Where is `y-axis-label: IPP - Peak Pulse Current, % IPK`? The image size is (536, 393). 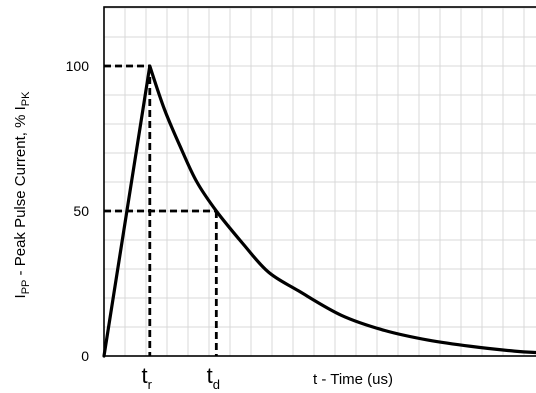 y-axis-label: IPP - Peak Pulse Current, % IPK is located at coordinates (22, 195).